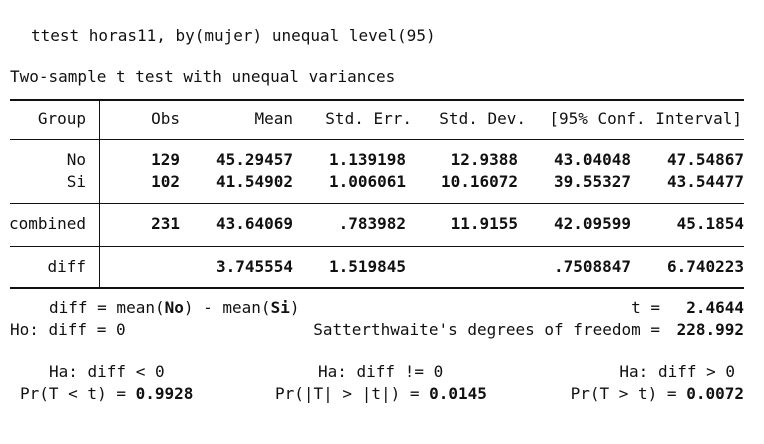 The height and width of the screenshot is (444, 764). Describe the element at coordinates (280, 307) in the screenshot. I see `group2-name: Si` at that location.